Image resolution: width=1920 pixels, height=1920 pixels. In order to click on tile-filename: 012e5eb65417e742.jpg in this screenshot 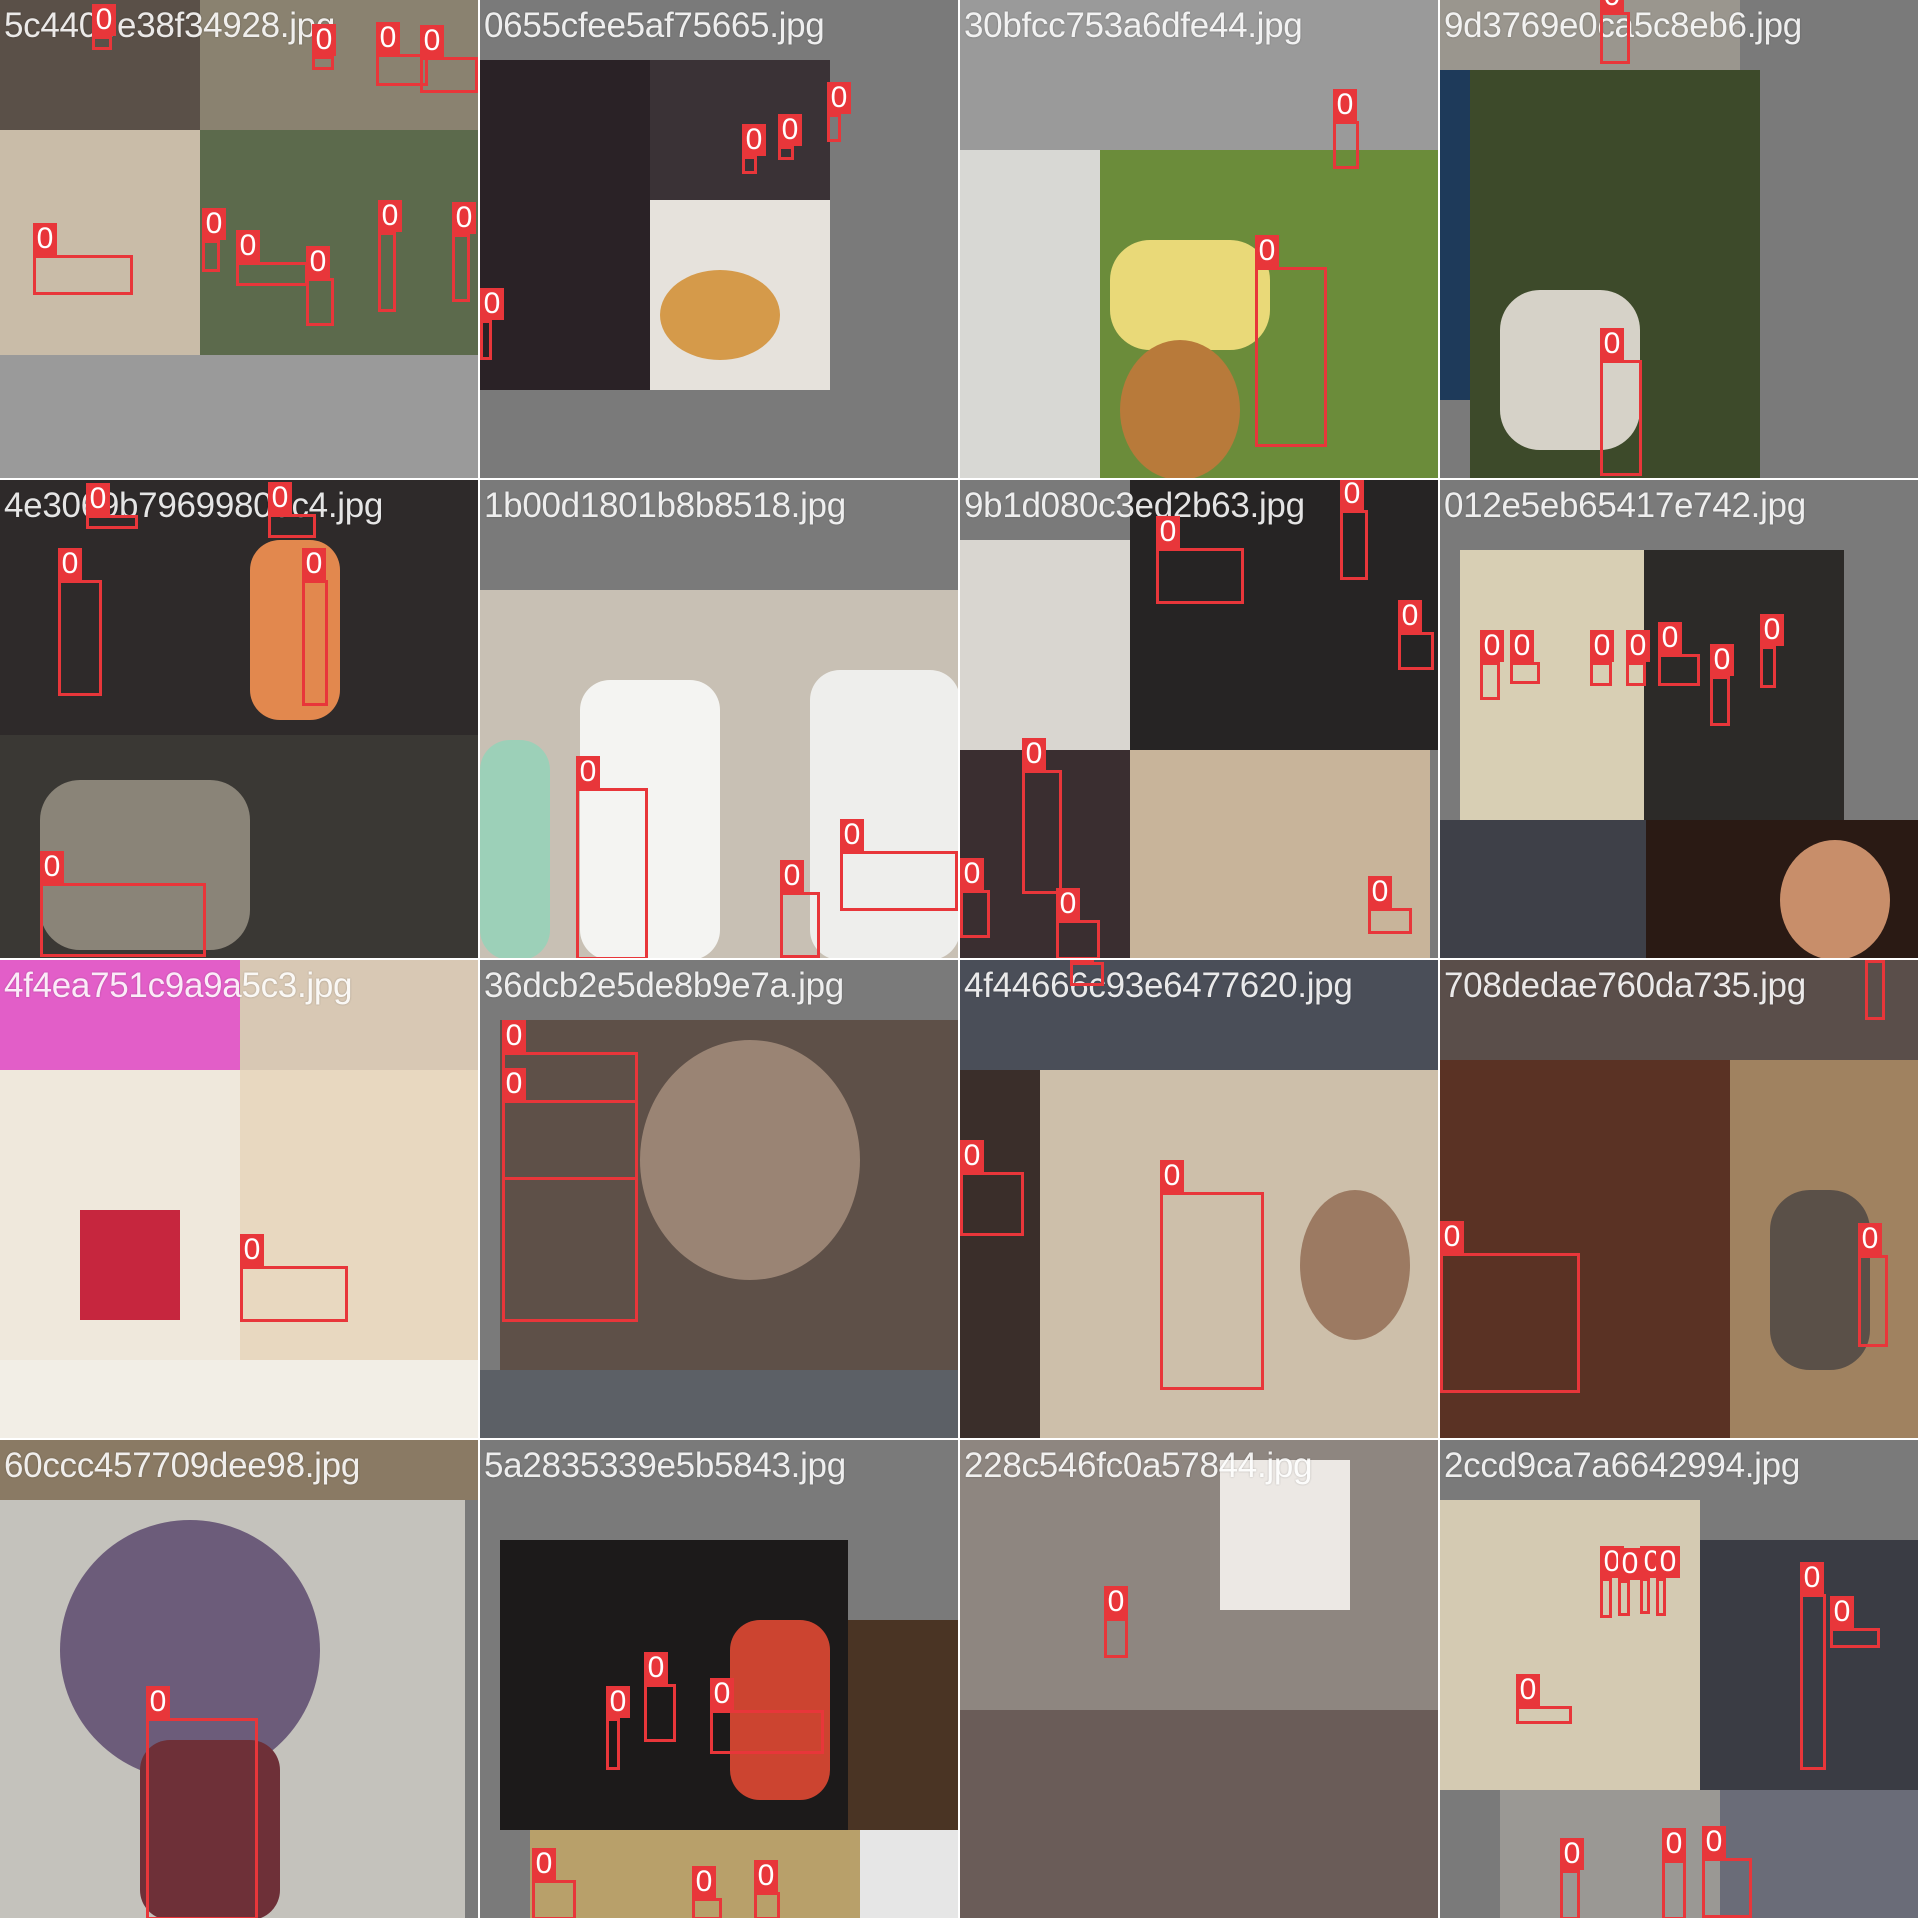, I will do `click(1625, 505)`.